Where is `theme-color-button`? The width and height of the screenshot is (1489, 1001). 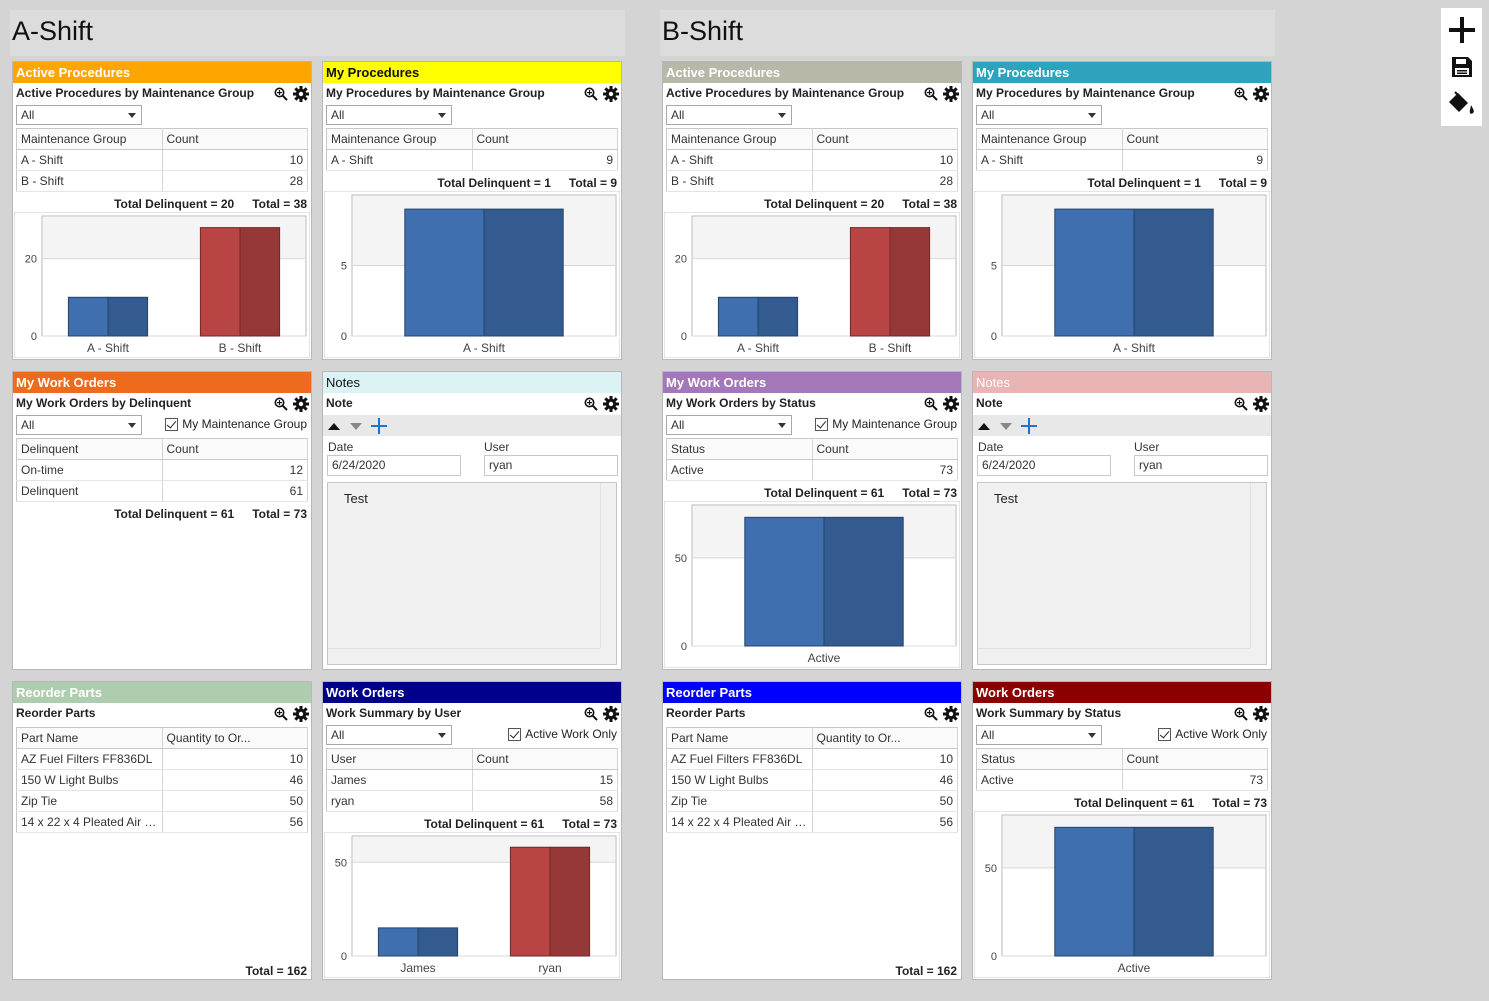
theme-color-button is located at coordinates (1462, 104).